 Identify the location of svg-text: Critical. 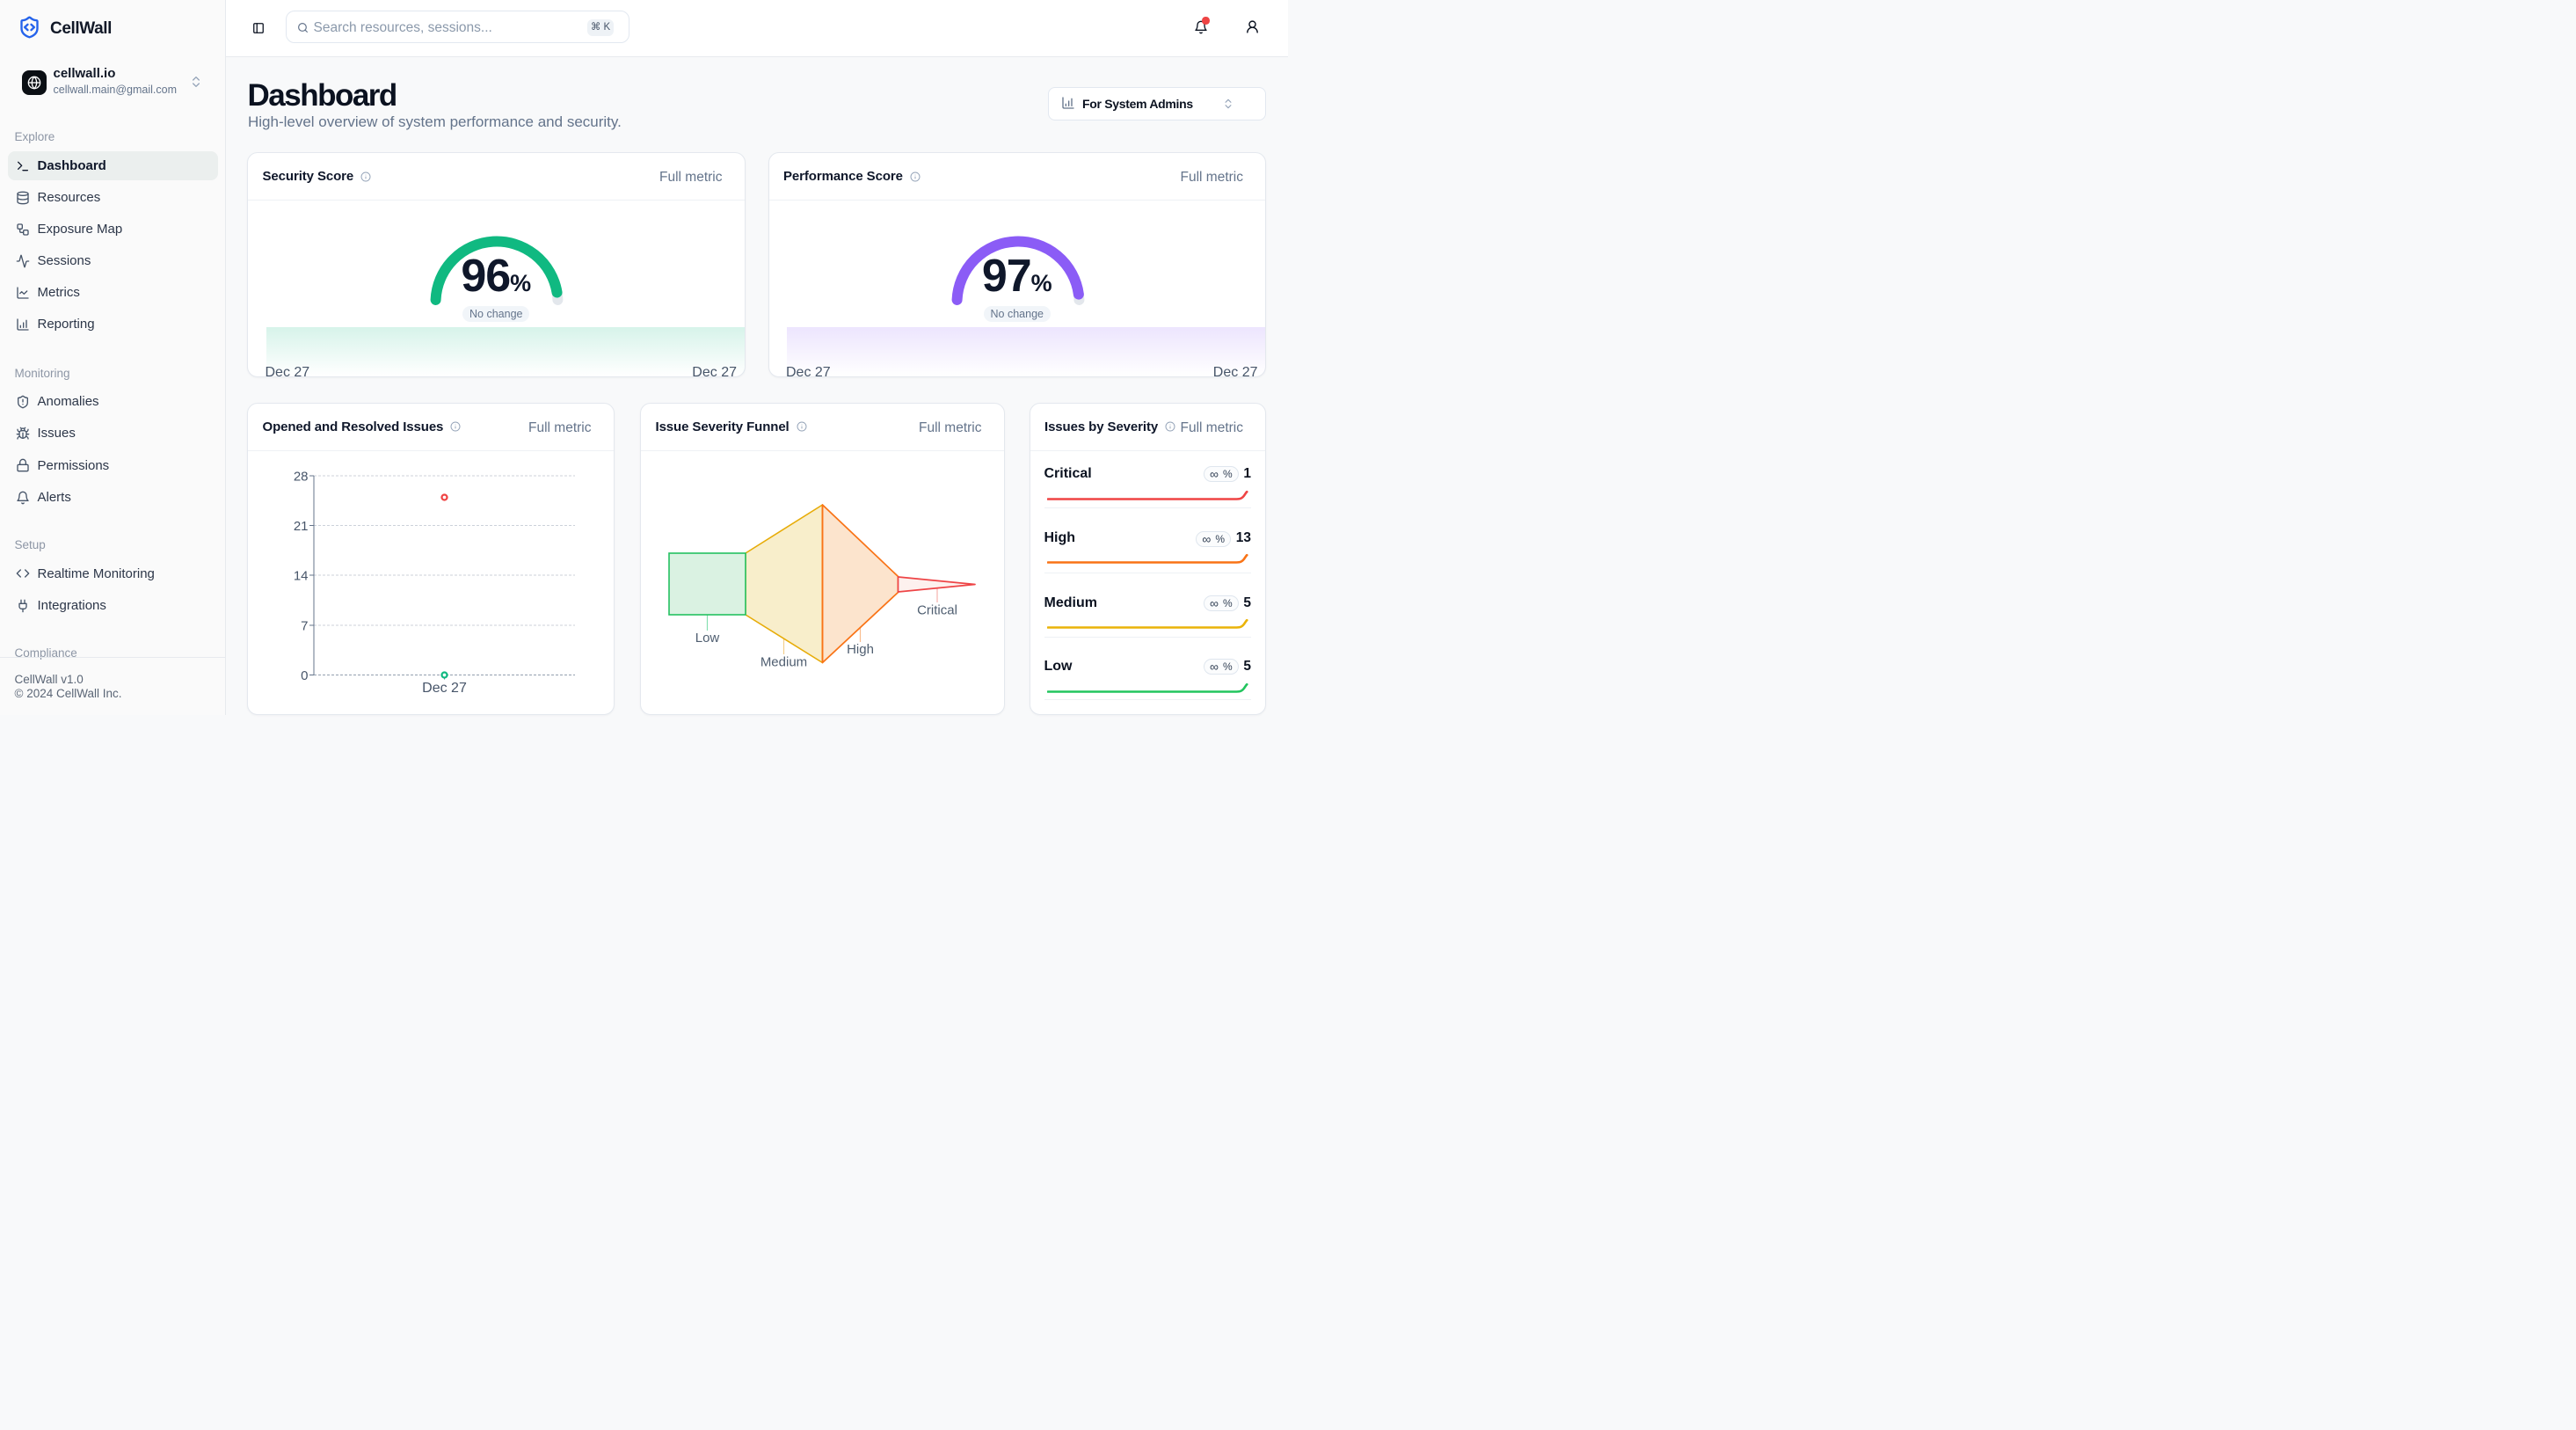
(937, 609).